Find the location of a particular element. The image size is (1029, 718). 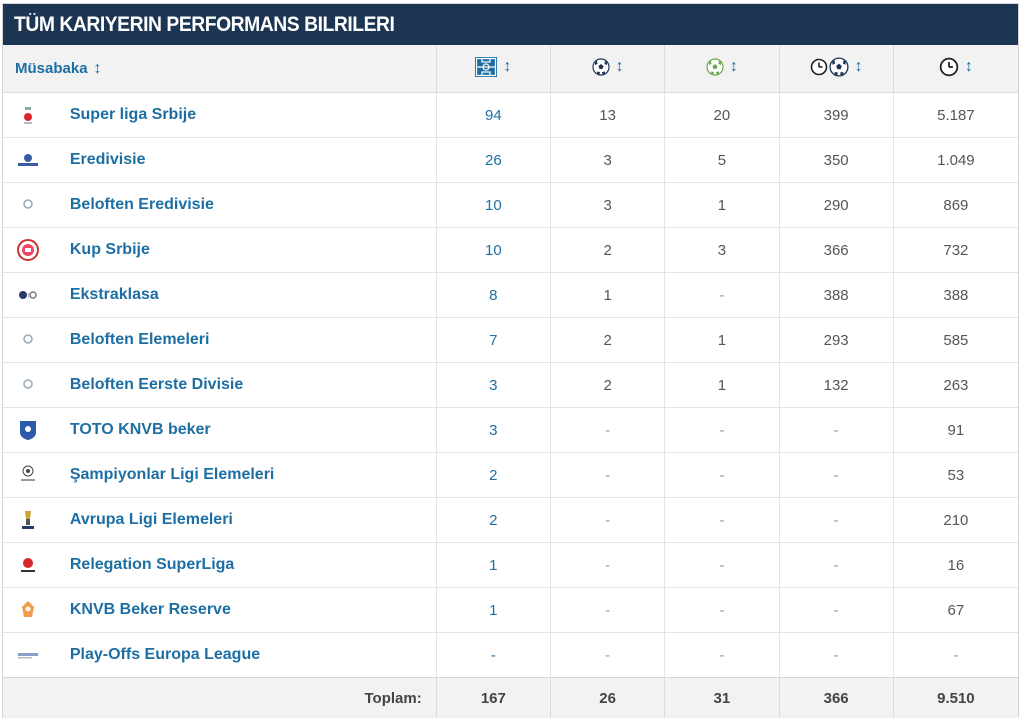

kup-srbije-logo is located at coordinates (27, 250).